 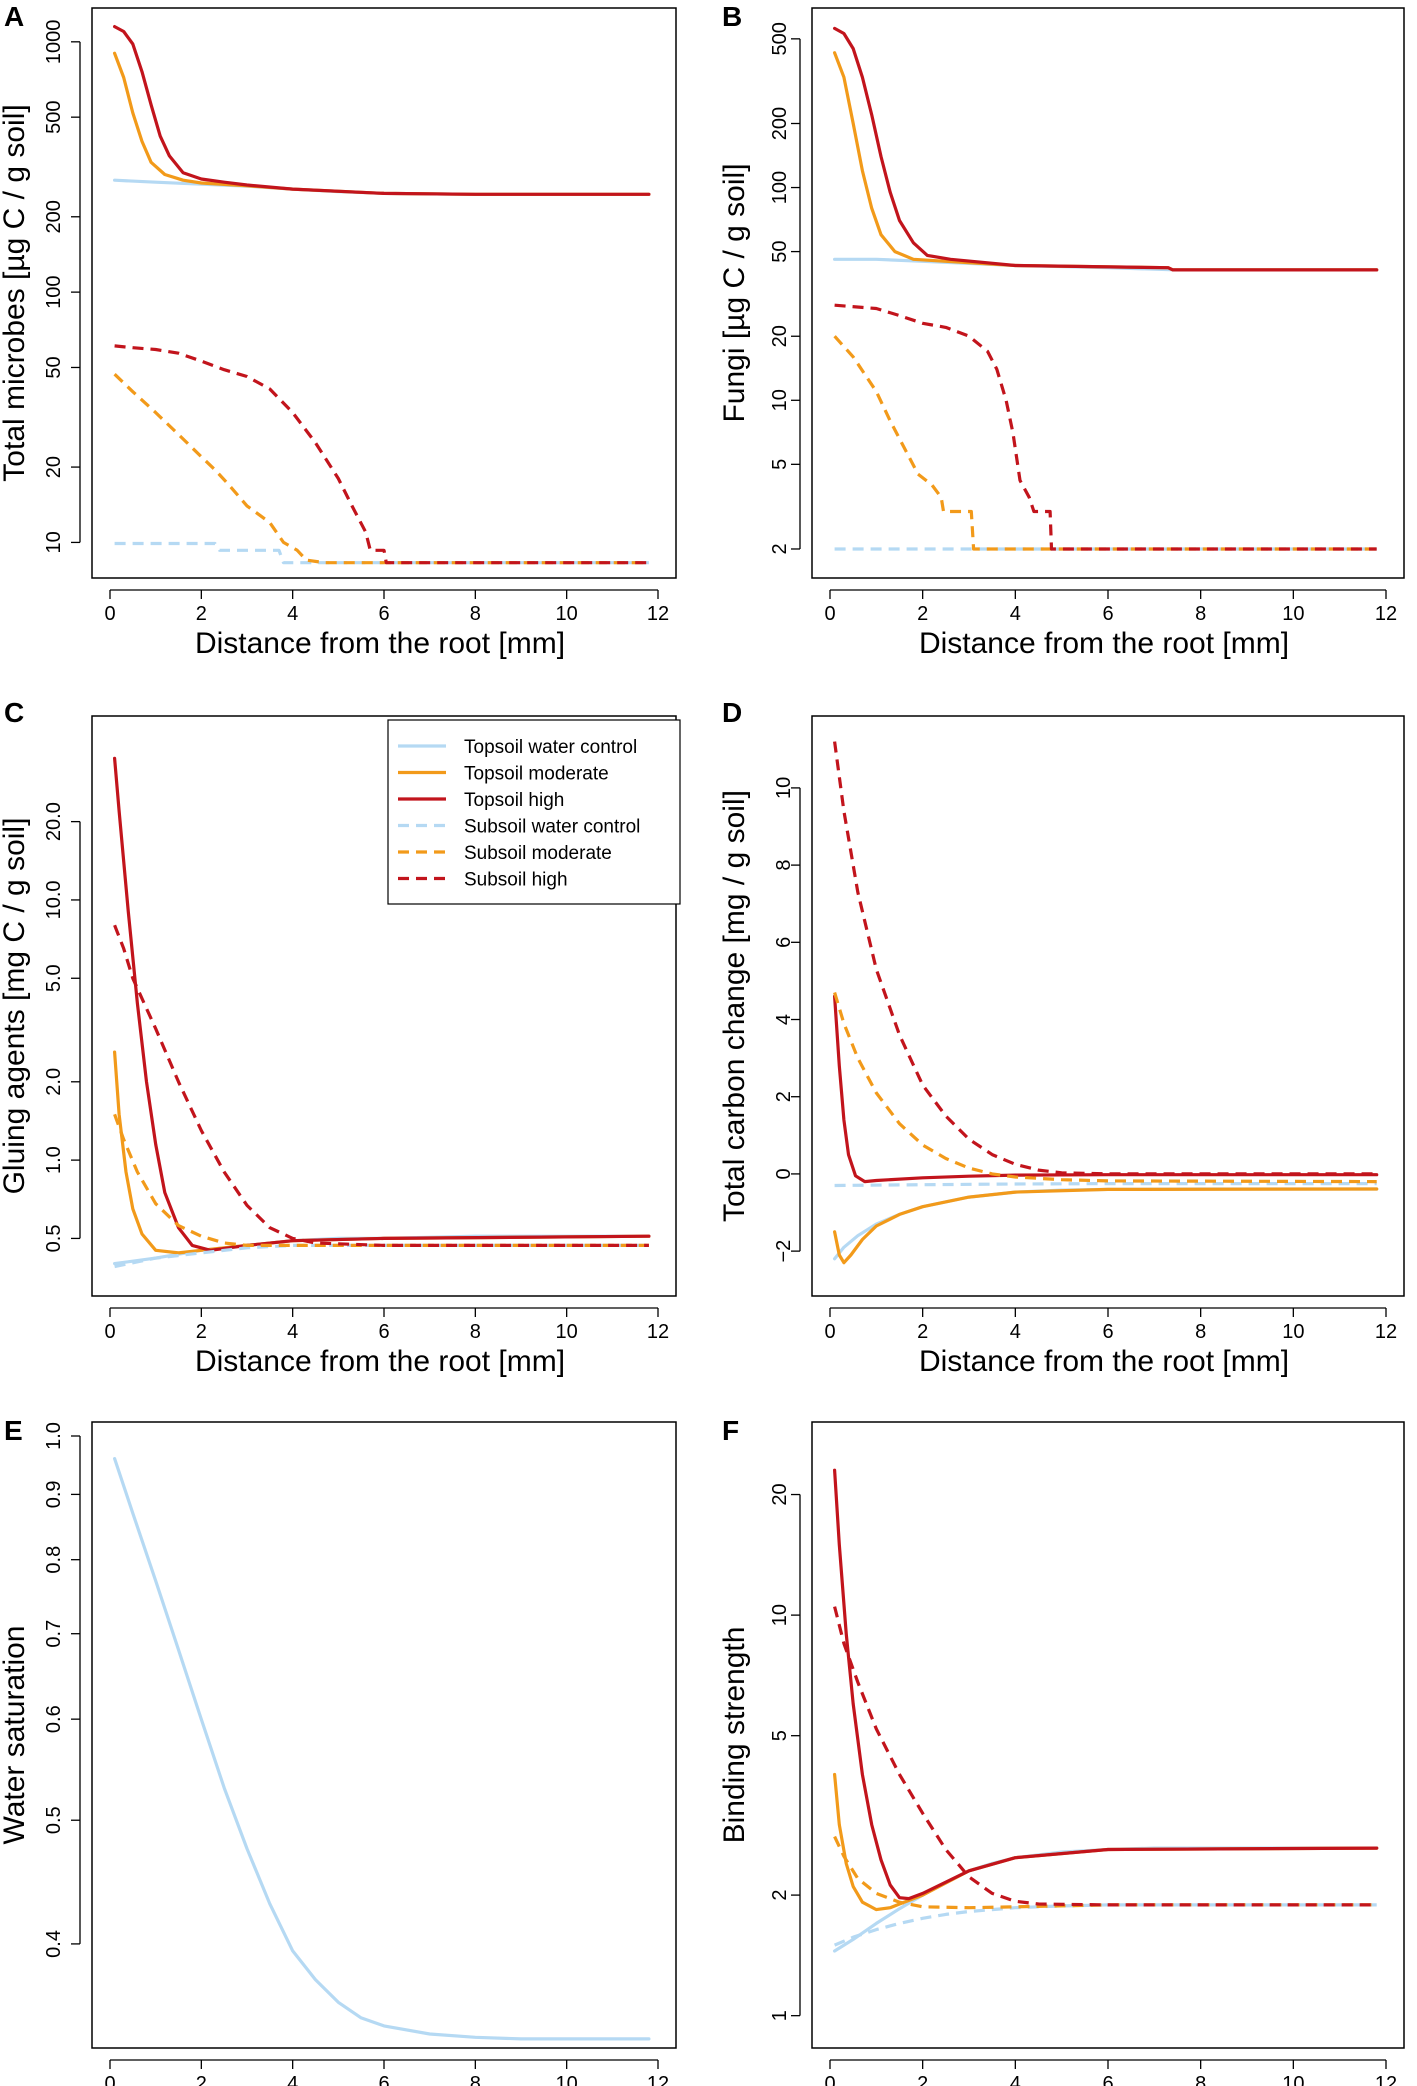 What do you see at coordinates (536, 774) in the screenshot?
I see `legend-label: Topsoil moderate` at bounding box center [536, 774].